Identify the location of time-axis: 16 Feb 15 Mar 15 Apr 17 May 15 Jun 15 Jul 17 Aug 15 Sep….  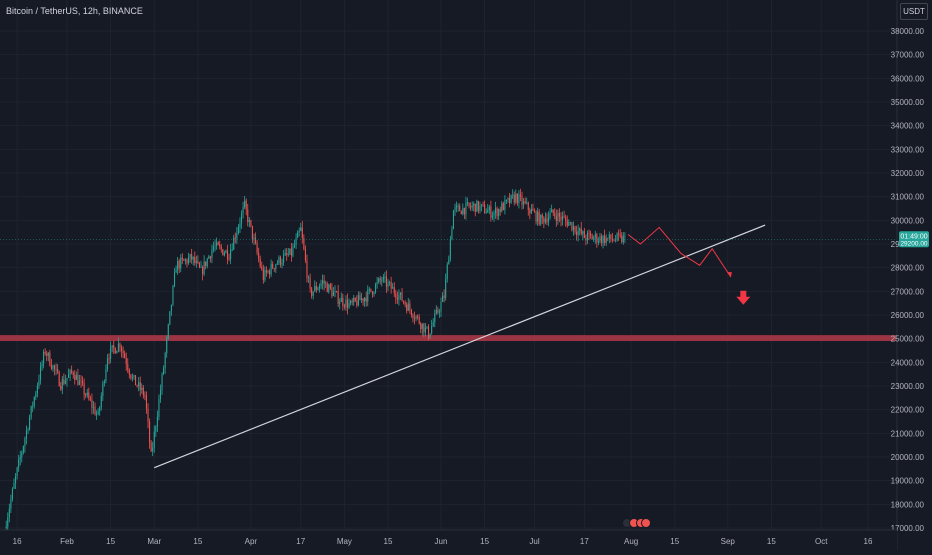
(448, 534).